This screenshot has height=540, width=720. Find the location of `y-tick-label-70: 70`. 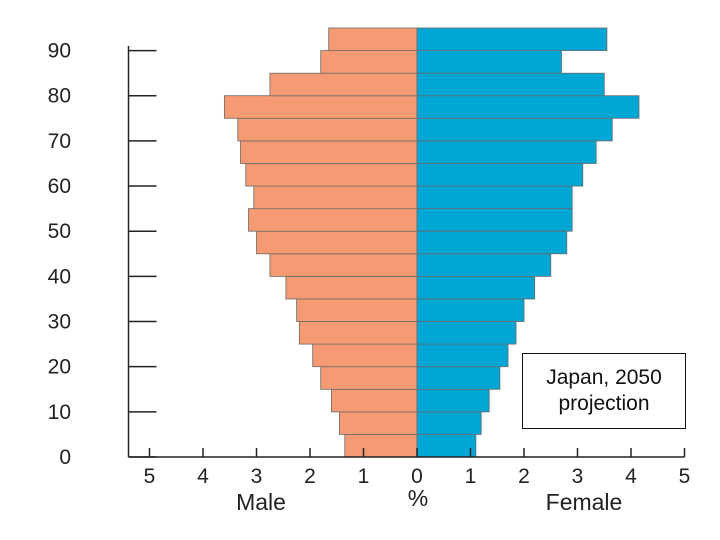

y-tick-label-70: 70 is located at coordinates (59, 141).